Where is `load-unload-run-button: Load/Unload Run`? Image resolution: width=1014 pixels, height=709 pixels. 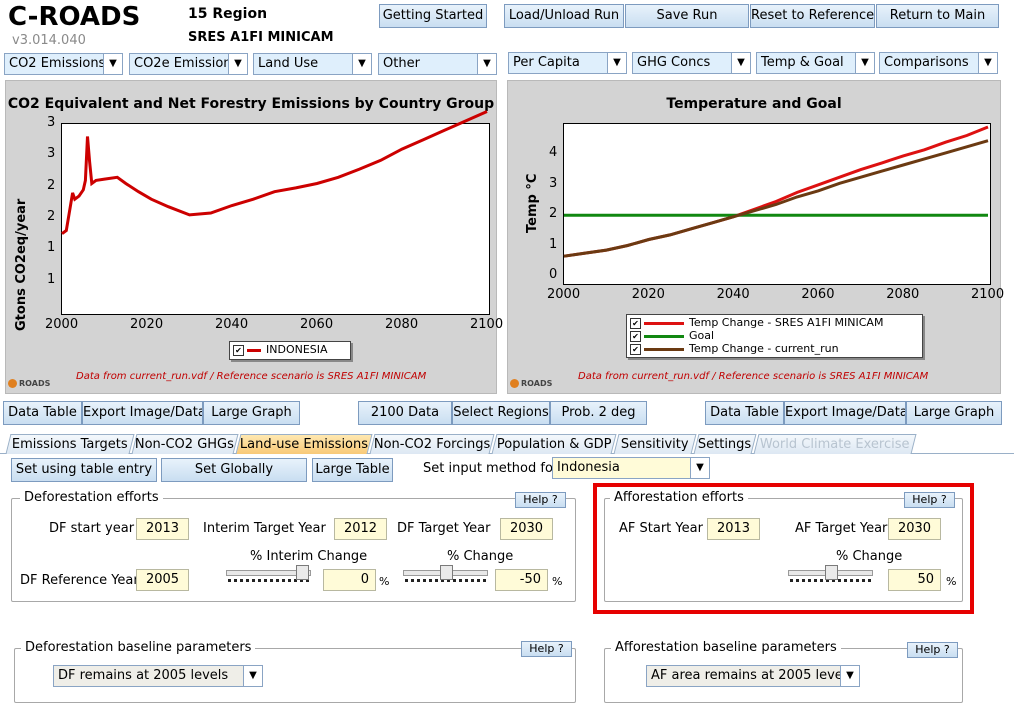 load-unload-run-button: Load/Unload Run is located at coordinates (564, 16).